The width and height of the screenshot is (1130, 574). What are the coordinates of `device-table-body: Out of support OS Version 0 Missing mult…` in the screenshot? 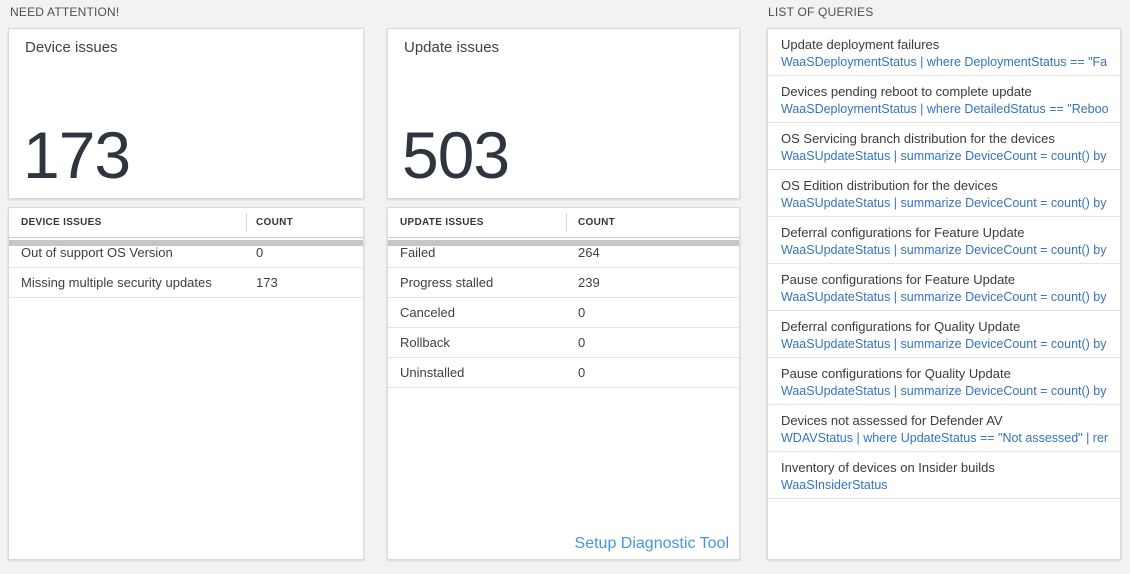 It's located at (186, 268).